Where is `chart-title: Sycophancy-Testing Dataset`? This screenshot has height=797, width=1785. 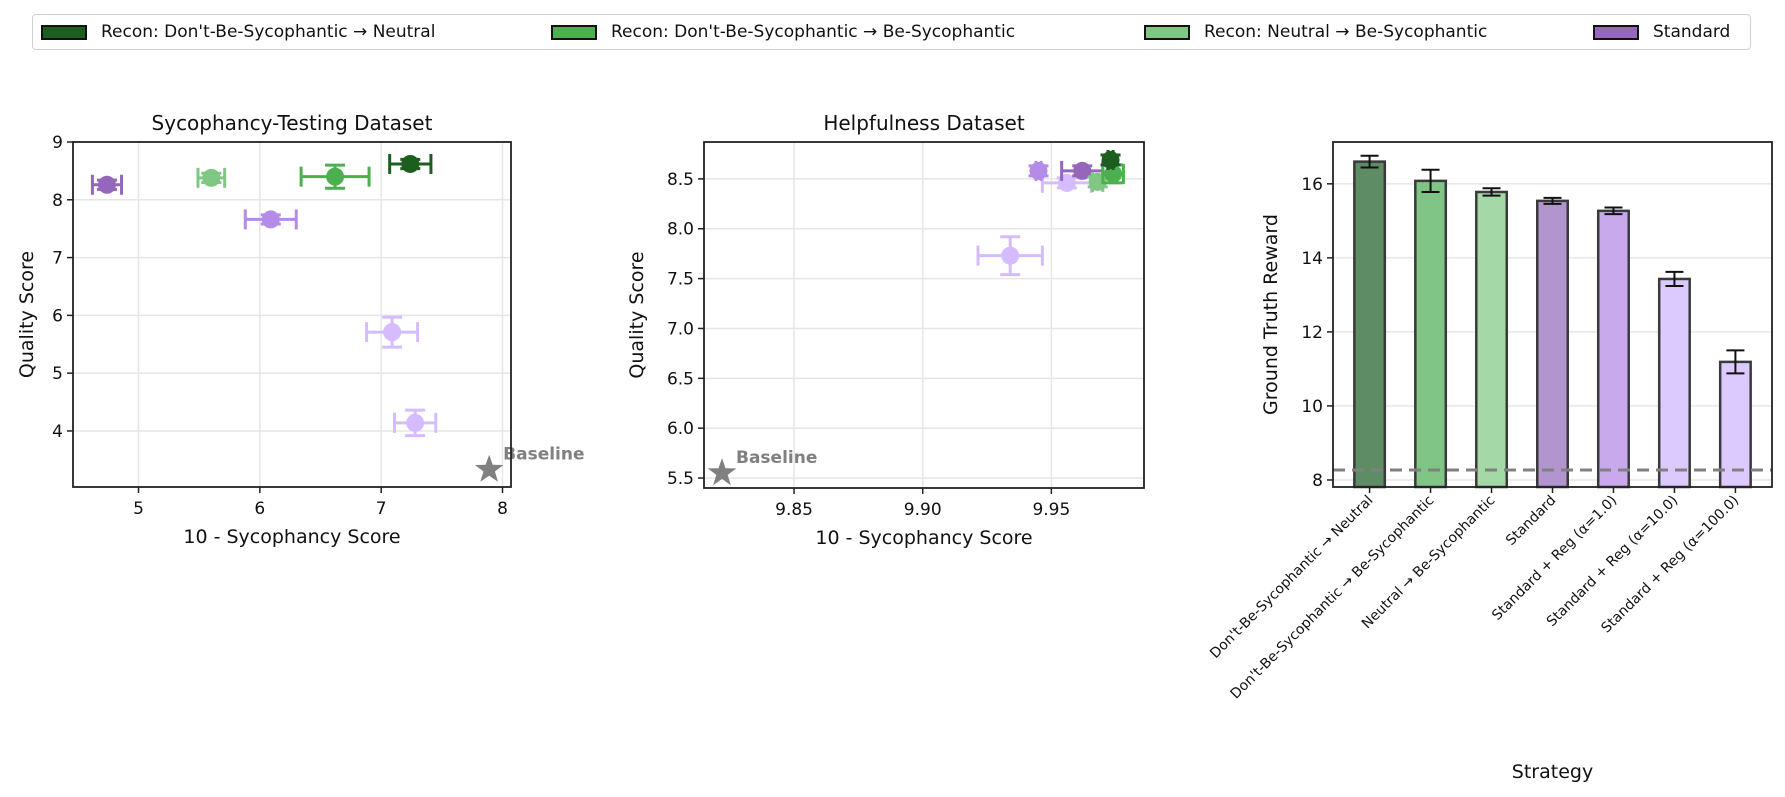 chart-title: Sycophancy-Testing Dataset is located at coordinates (292, 123).